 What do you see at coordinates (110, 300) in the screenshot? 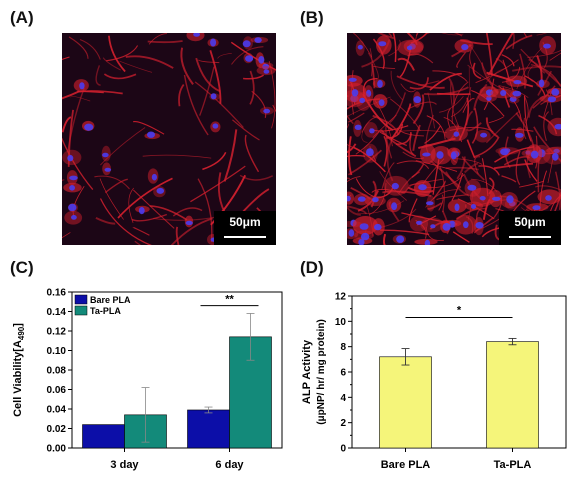
I see `legend-label: Bare PLA` at bounding box center [110, 300].